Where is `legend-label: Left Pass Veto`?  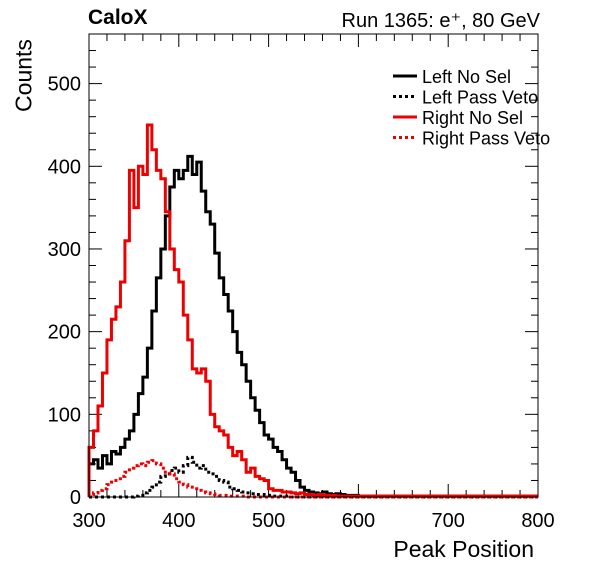
legend-label: Left Pass Veto is located at coordinates (480, 98).